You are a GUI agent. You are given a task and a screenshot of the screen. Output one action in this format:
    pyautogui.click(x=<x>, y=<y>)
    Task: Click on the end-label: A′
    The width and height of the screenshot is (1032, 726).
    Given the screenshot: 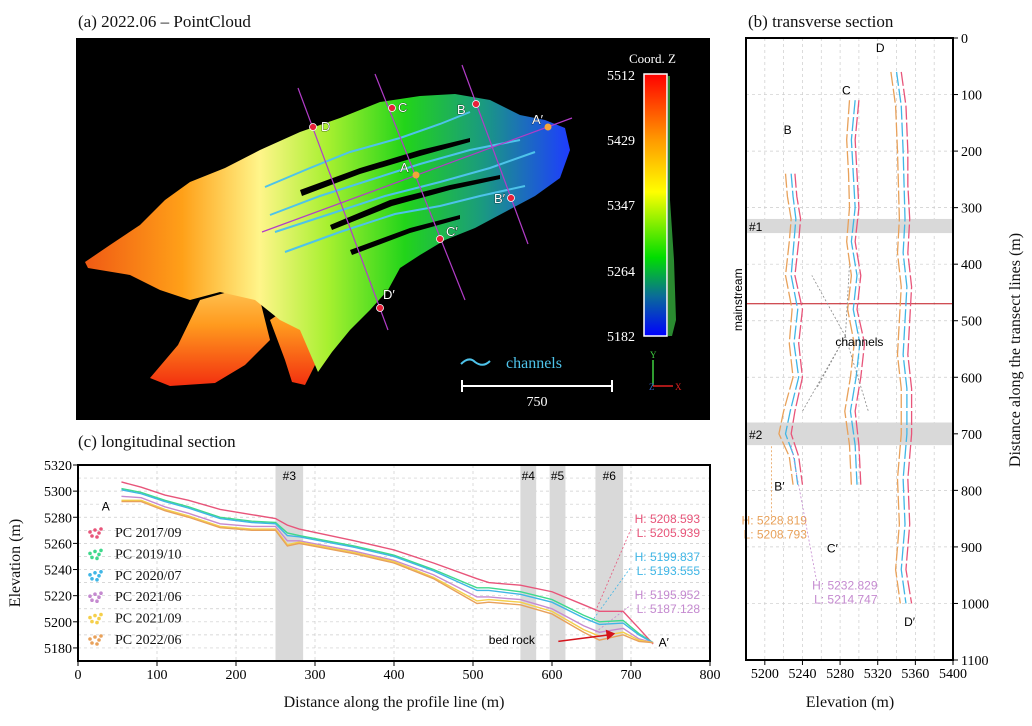 What is the action you would take?
    pyautogui.click(x=664, y=643)
    